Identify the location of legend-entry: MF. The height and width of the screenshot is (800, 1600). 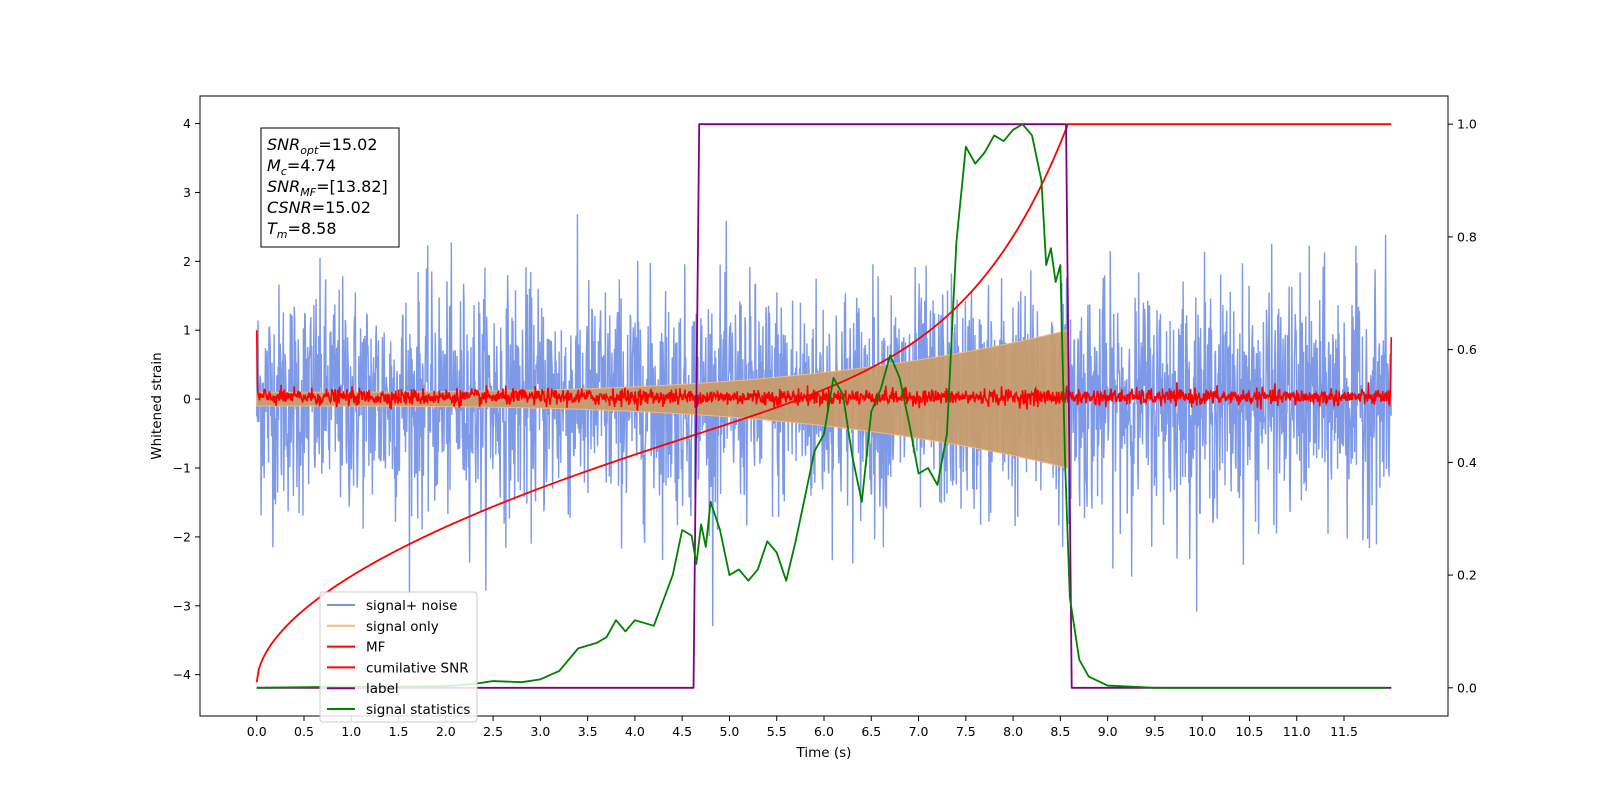
(356, 648).